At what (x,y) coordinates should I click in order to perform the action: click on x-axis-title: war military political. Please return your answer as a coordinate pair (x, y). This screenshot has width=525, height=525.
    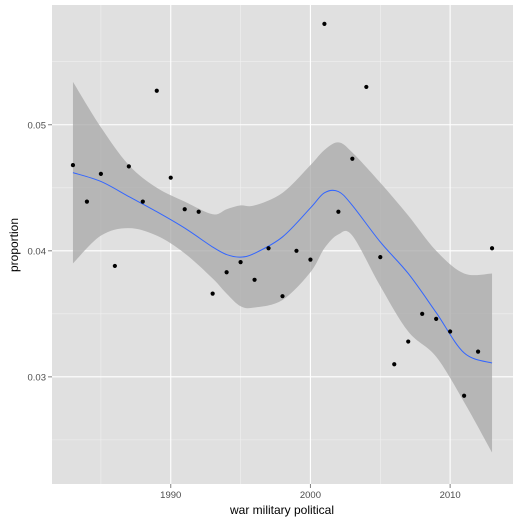
    Looking at the image, I should click on (281, 510).